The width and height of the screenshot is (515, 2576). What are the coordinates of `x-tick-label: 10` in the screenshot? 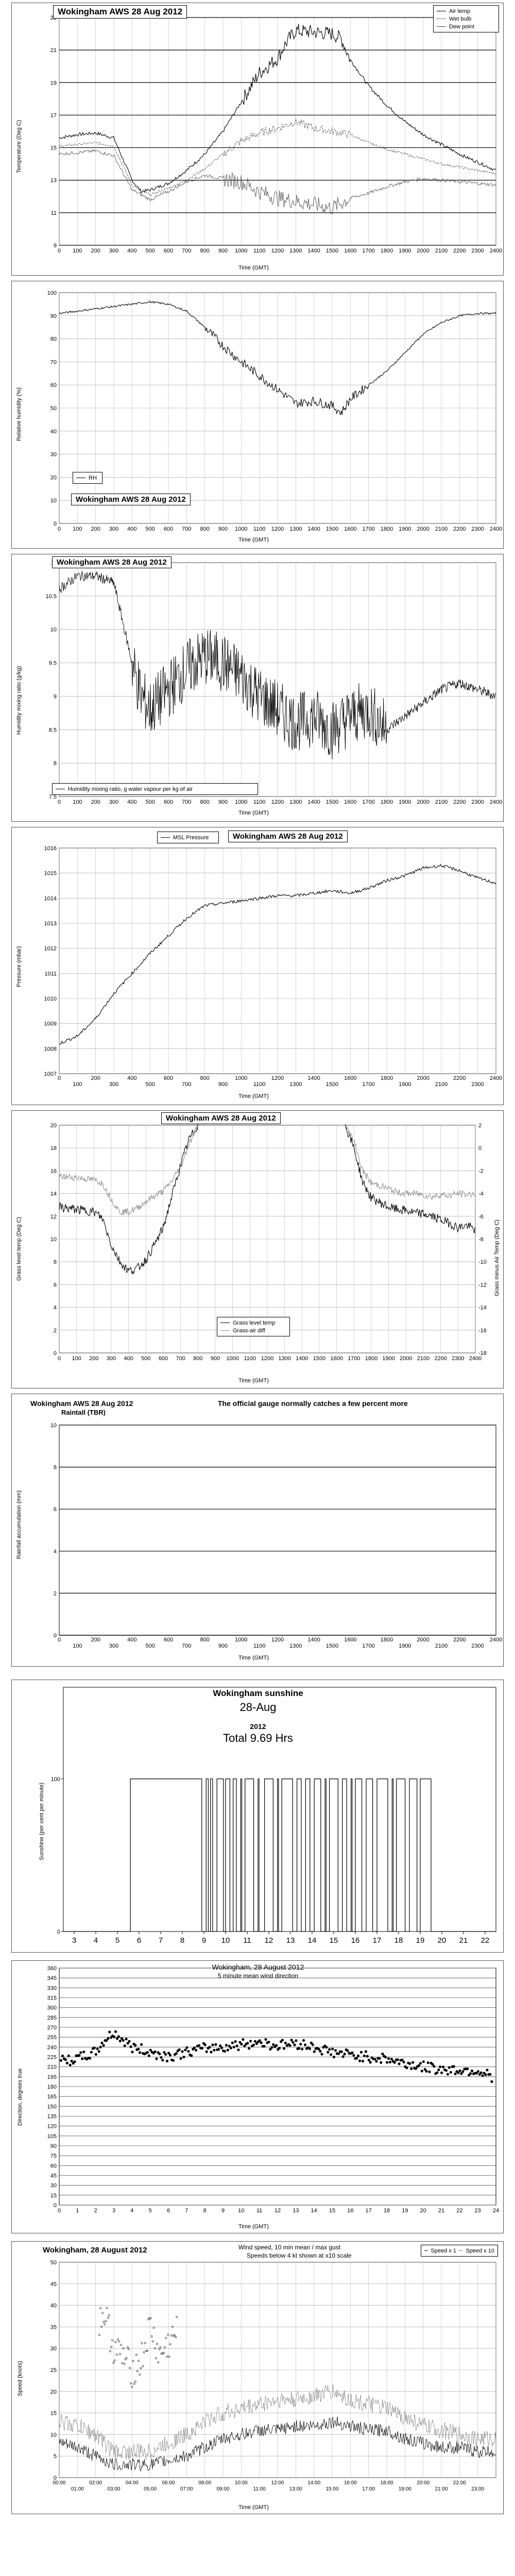 It's located at (241, 2211).